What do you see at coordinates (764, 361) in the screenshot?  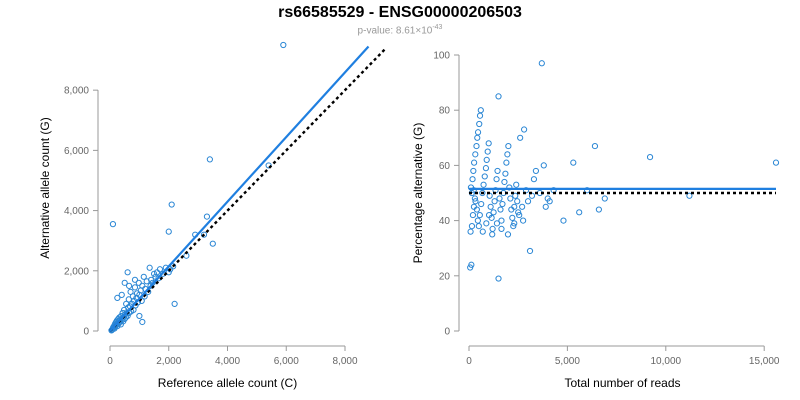 I see `right-x-tick-label: 15,000` at bounding box center [764, 361].